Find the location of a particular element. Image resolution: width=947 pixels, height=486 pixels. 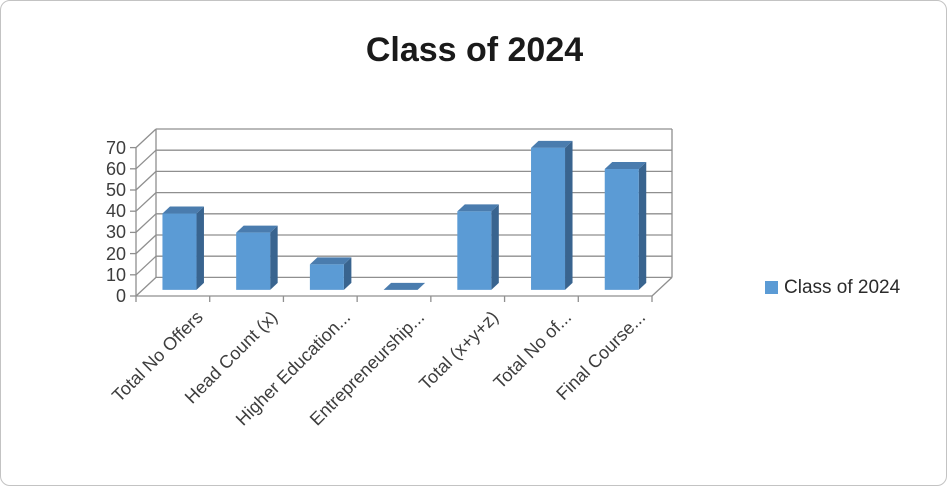

y-axis-tick-label: 20 is located at coordinates (115, 253).